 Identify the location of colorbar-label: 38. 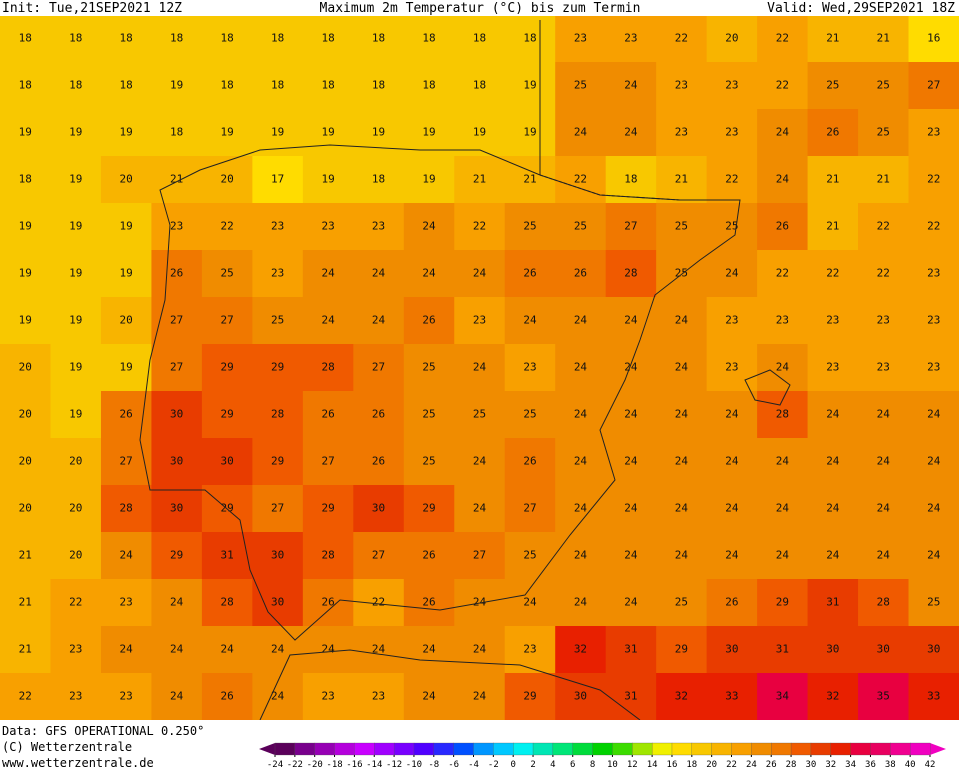
(890, 765).